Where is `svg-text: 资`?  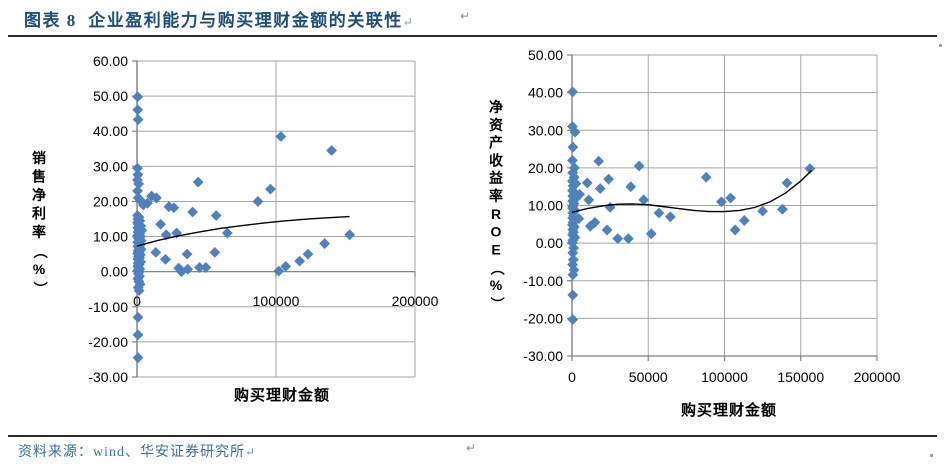
svg-text: 资 is located at coordinates (496, 125).